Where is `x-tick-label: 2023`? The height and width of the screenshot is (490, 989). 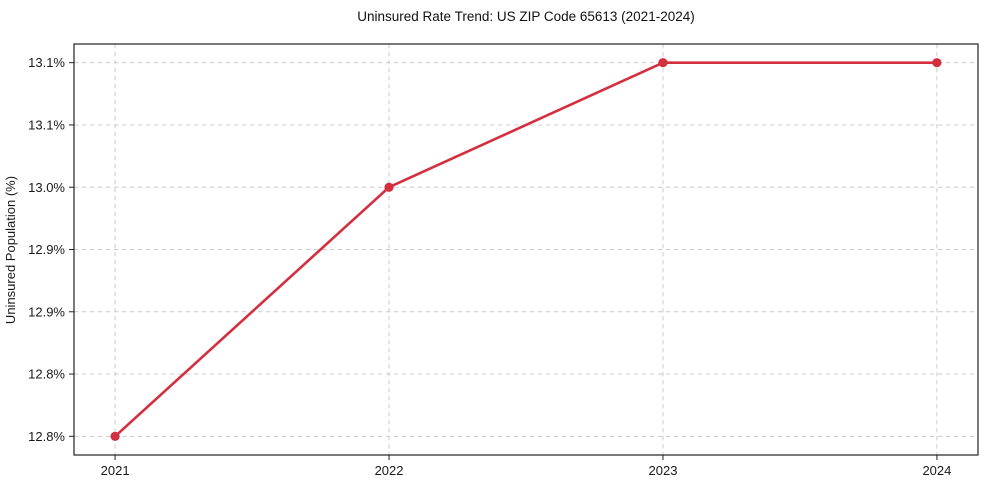 x-tick-label: 2023 is located at coordinates (663, 470).